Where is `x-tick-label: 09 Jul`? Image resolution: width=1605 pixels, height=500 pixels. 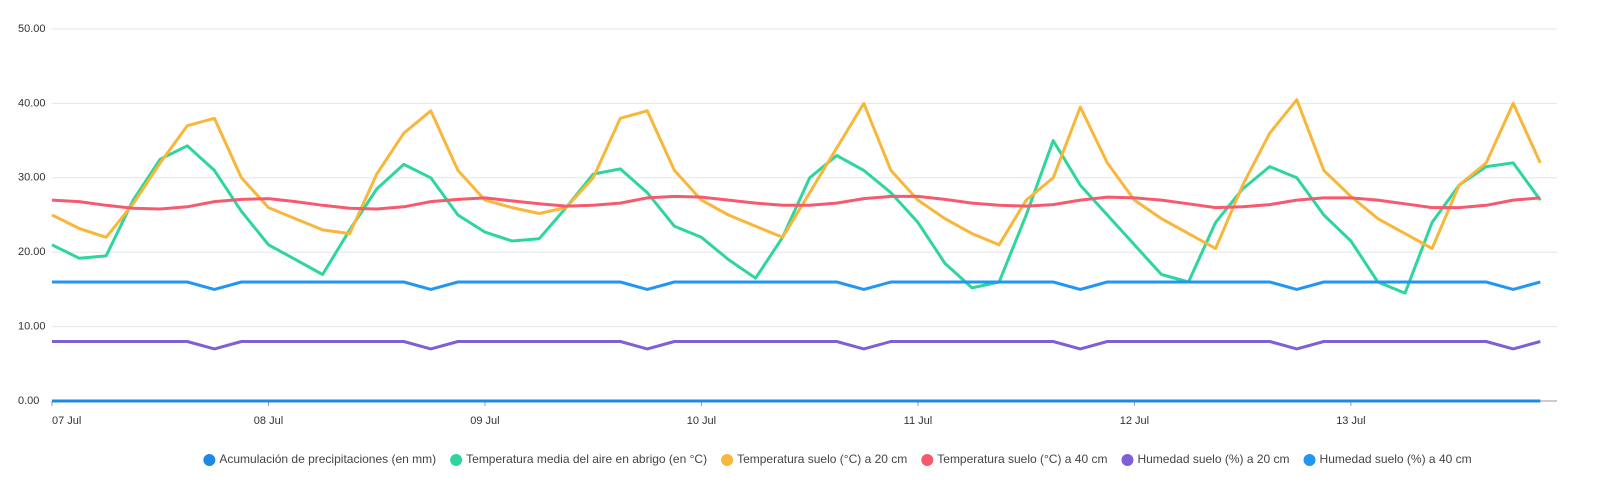 x-tick-label: 09 Jul is located at coordinates (484, 421).